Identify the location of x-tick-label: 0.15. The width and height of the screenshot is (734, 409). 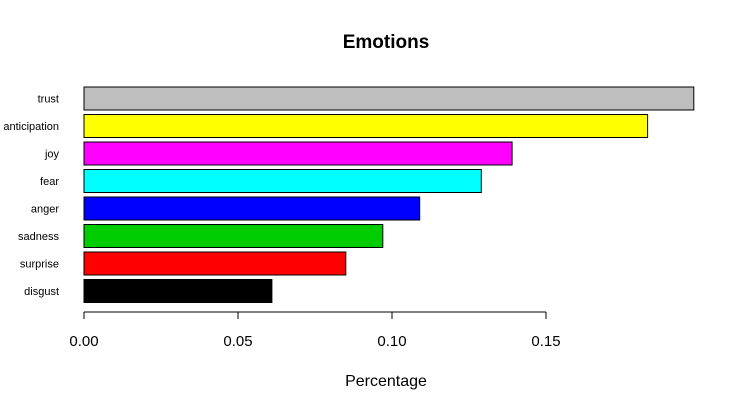
(545, 341).